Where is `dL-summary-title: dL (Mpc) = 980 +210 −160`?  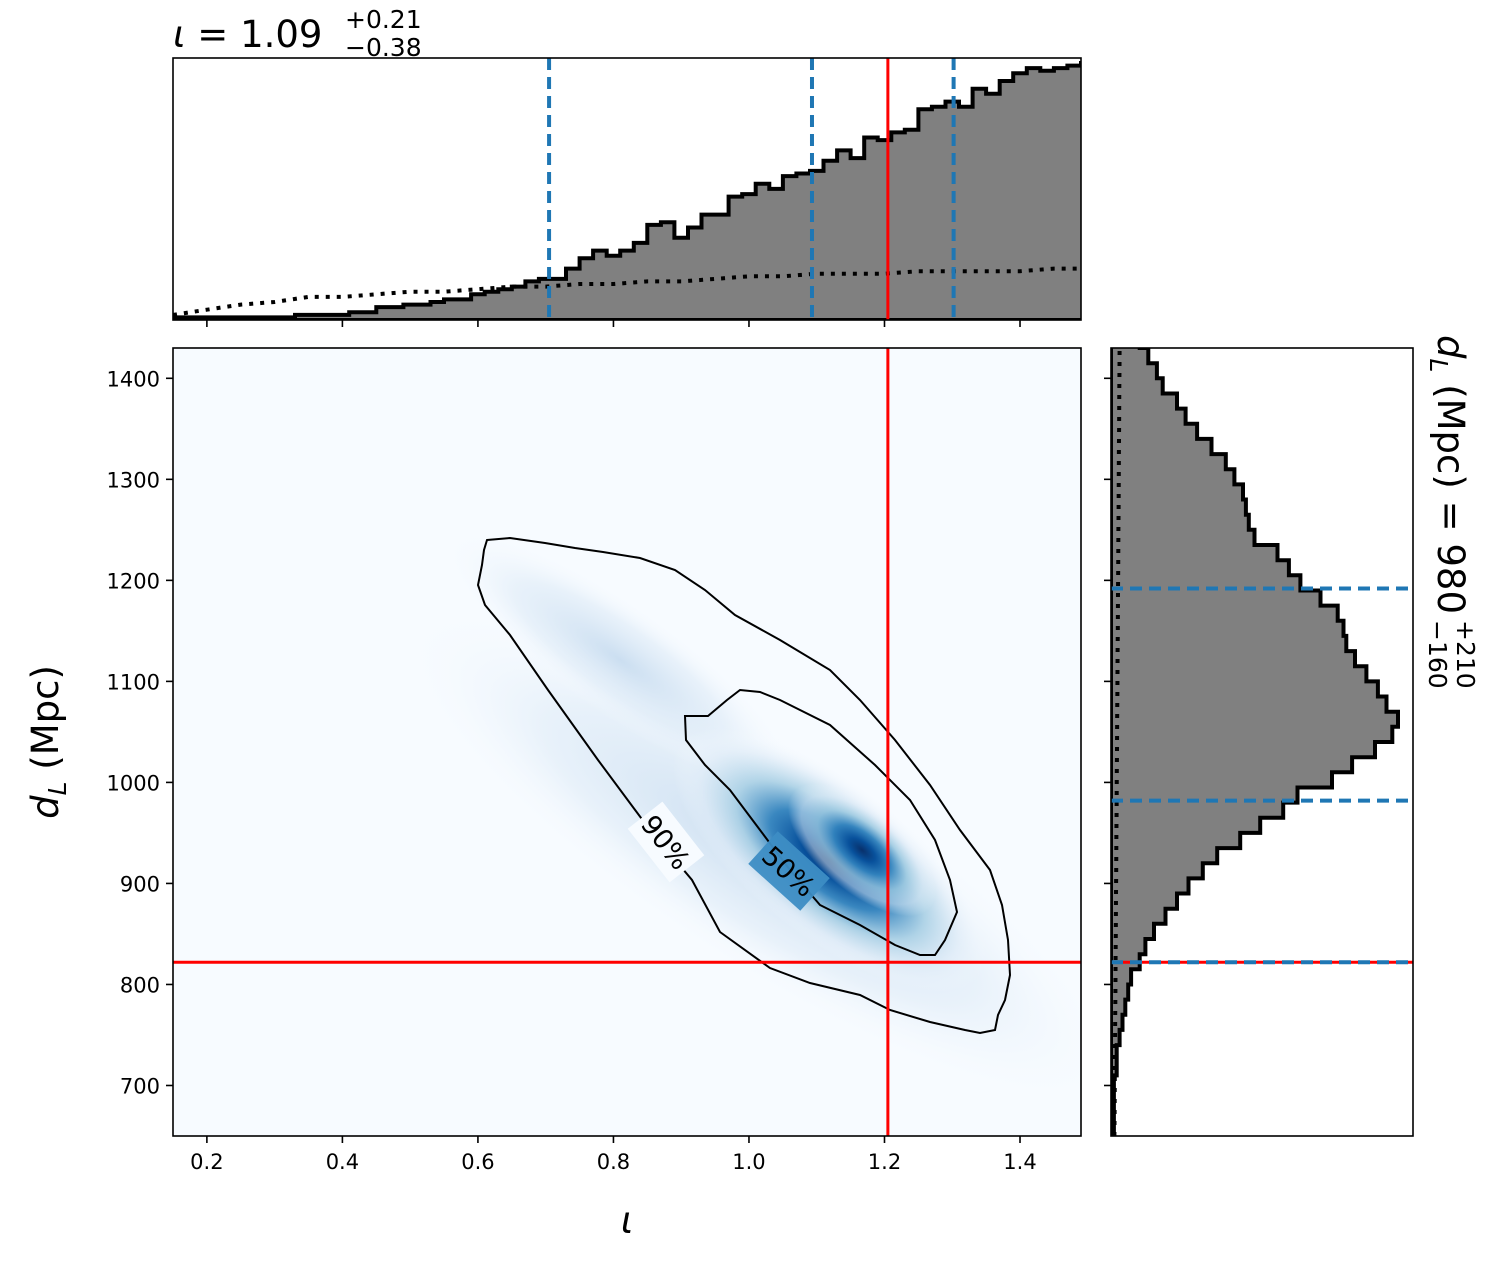 dL-summary-title: dL (Mpc) = 980 +210 −160 is located at coordinates (1451, 512).